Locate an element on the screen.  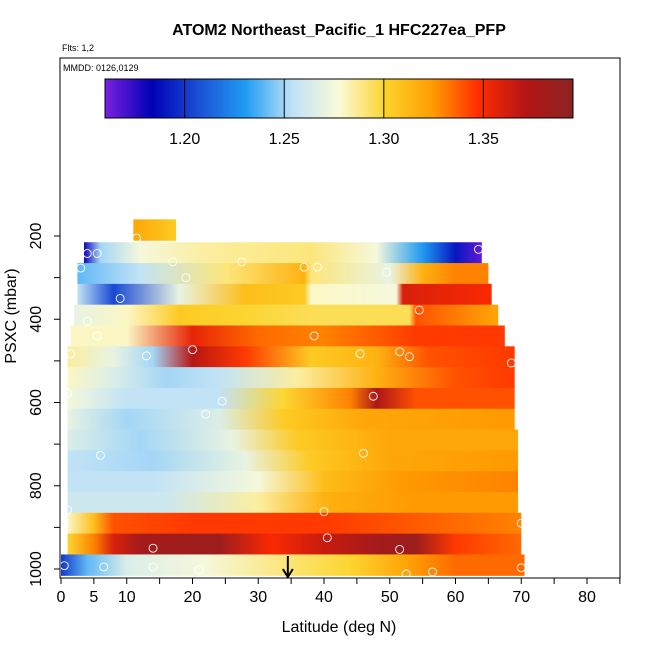
x-tick-label: 10 is located at coordinates (127, 597).